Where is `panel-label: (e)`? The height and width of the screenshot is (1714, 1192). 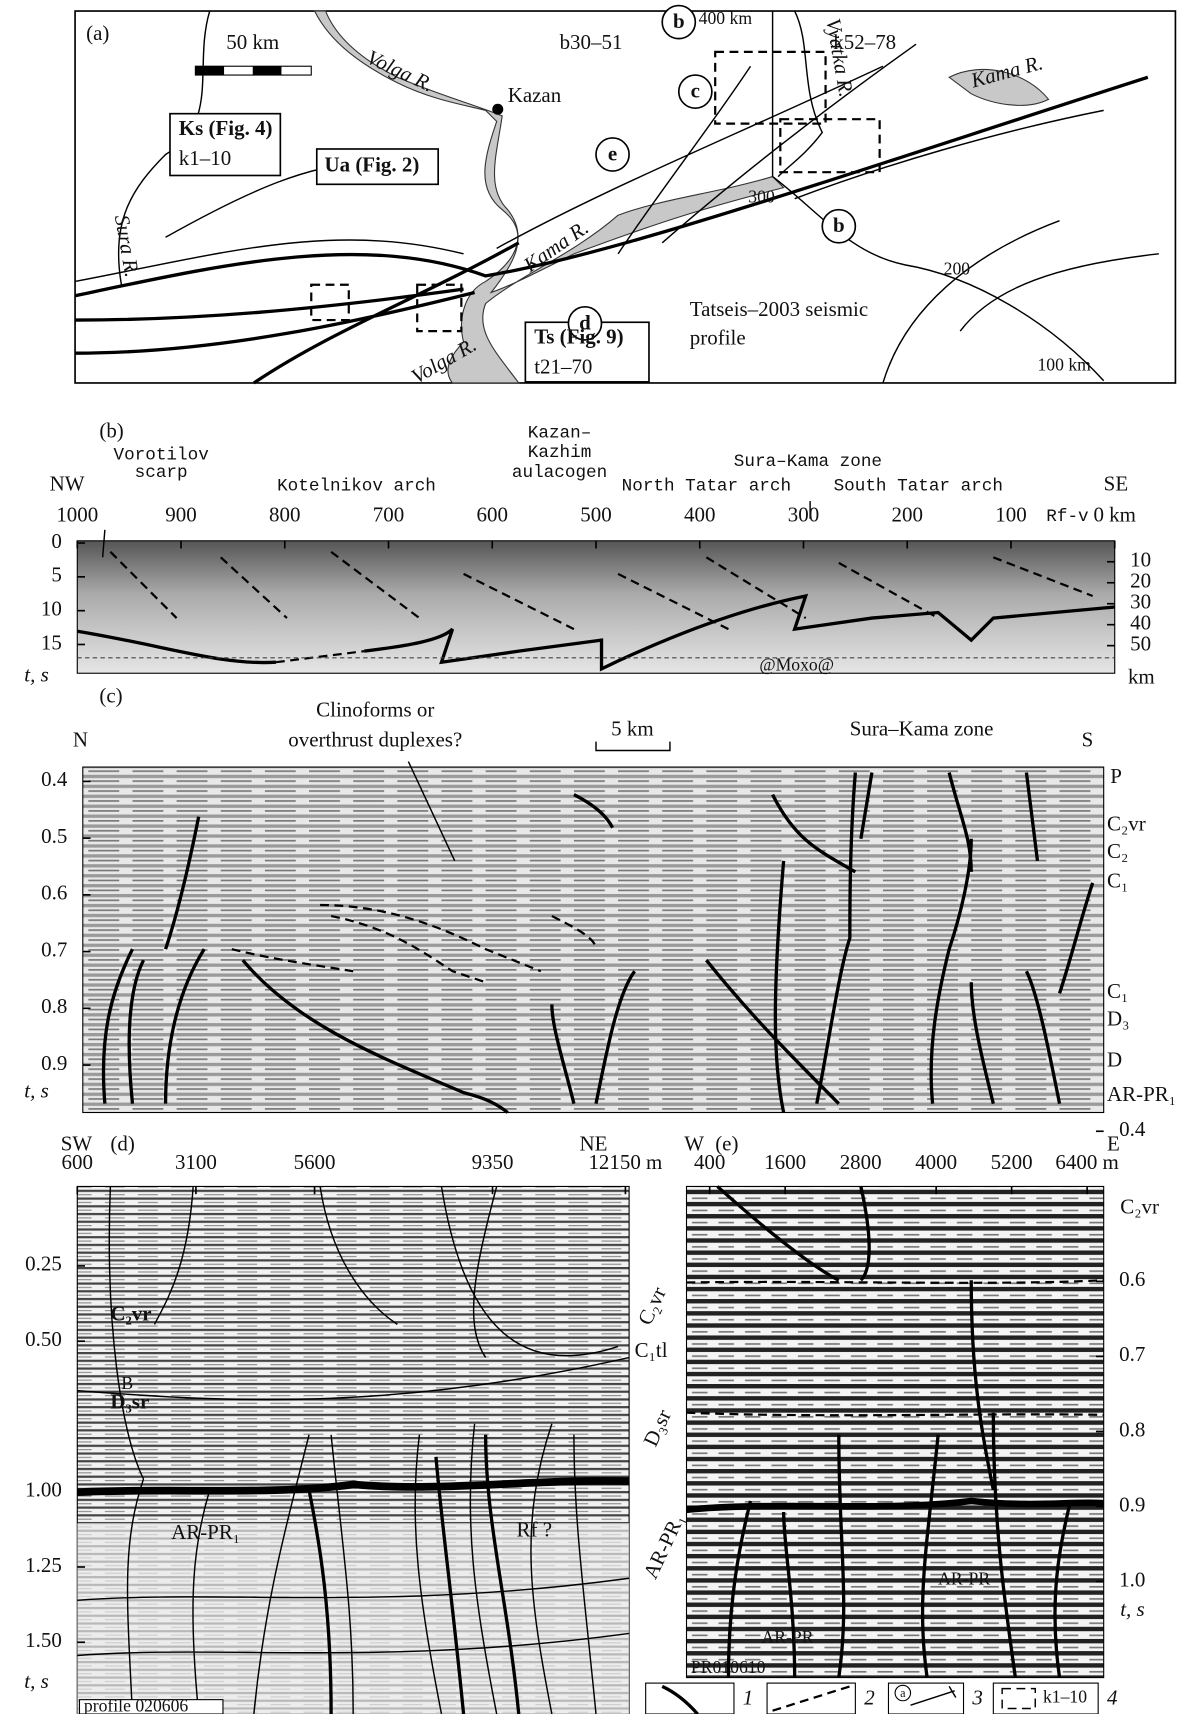 panel-label: (e) is located at coordinates (726, 1143).